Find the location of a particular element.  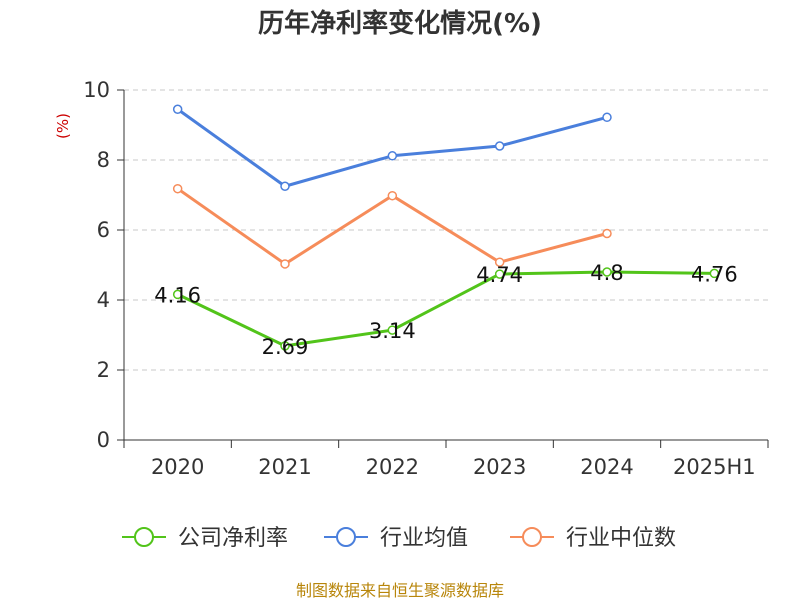

legend-item: 行业中位数 is located at coordinates (593, 538).